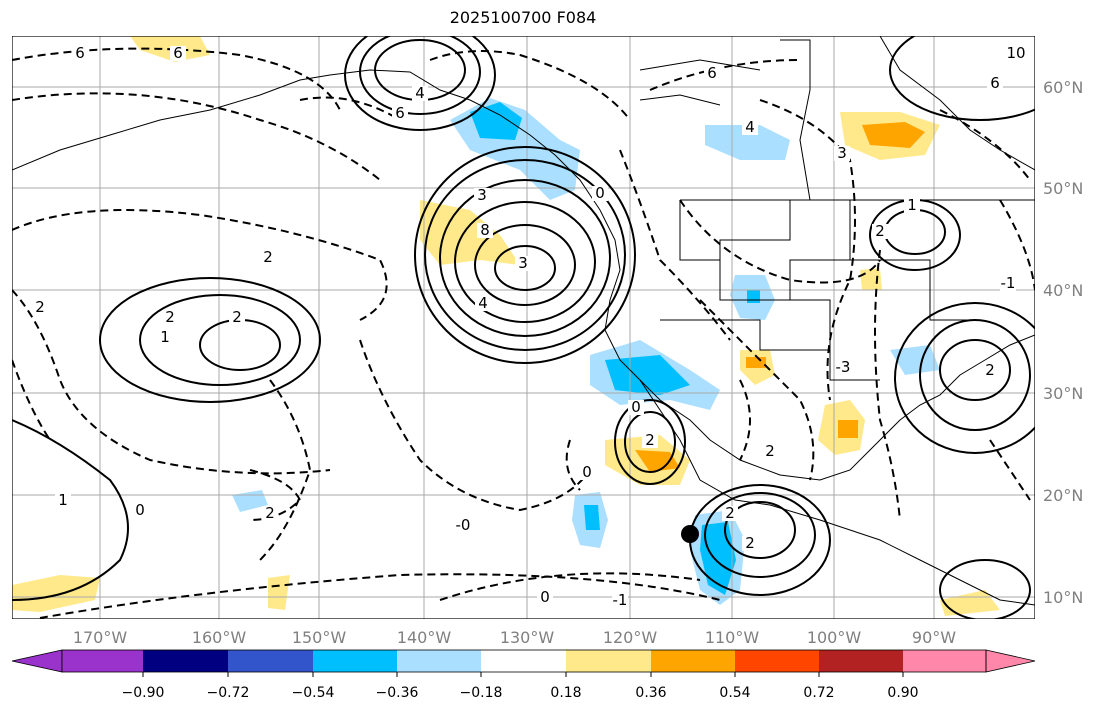 The image size is (1105, 712). What do you see at coordinates (657, 461) in the screenshot?
I see `shade-east-pac-orange` at bounding box center [657, 461].